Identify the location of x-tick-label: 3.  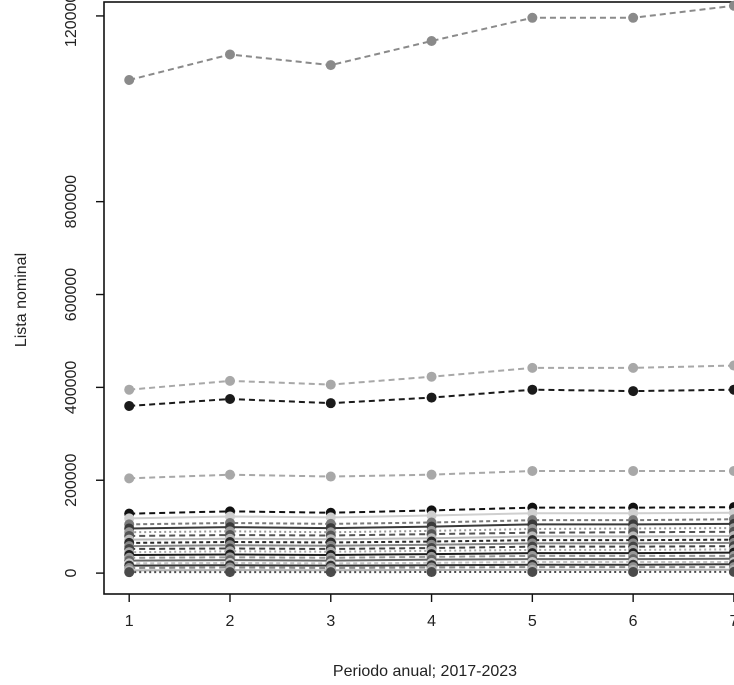
(330, 621).